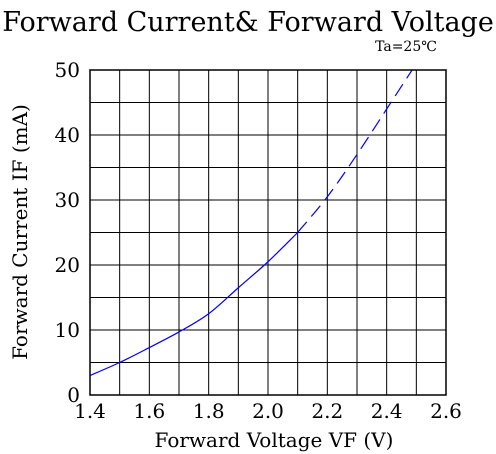 The height and width of the screenshot is (454, 496). I want to click on y-tick-label: 40, so click(67, 135).